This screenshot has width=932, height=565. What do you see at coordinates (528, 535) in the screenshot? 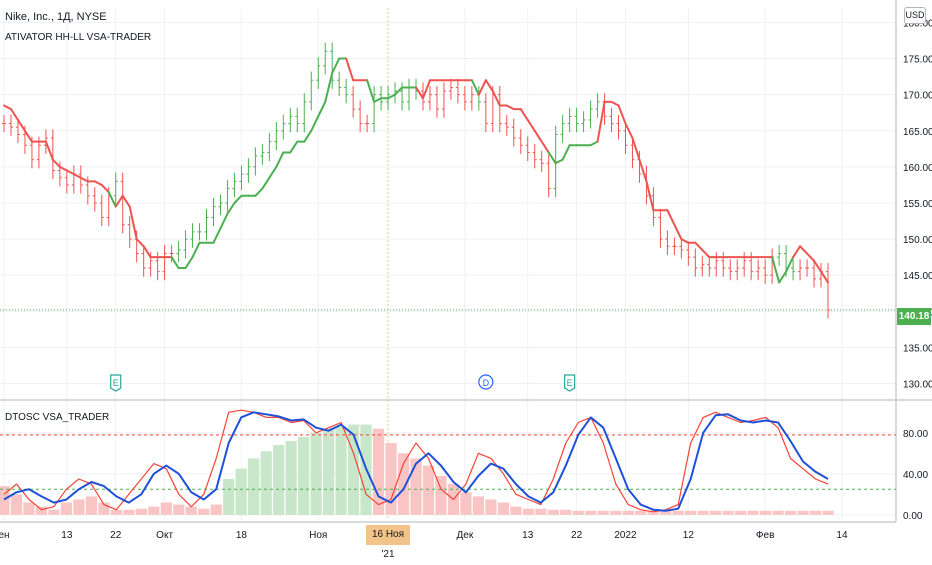
I see `x-tick-label: 13` at bounding box center [528, 535].